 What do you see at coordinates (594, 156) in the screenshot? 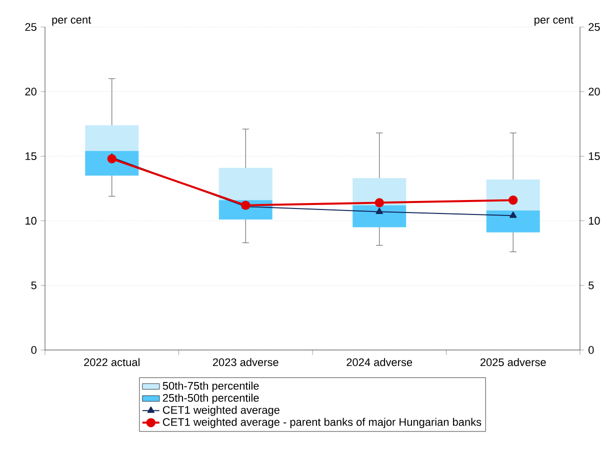
I see `y2-tick-label: 15` at bounding box center [594, 156].